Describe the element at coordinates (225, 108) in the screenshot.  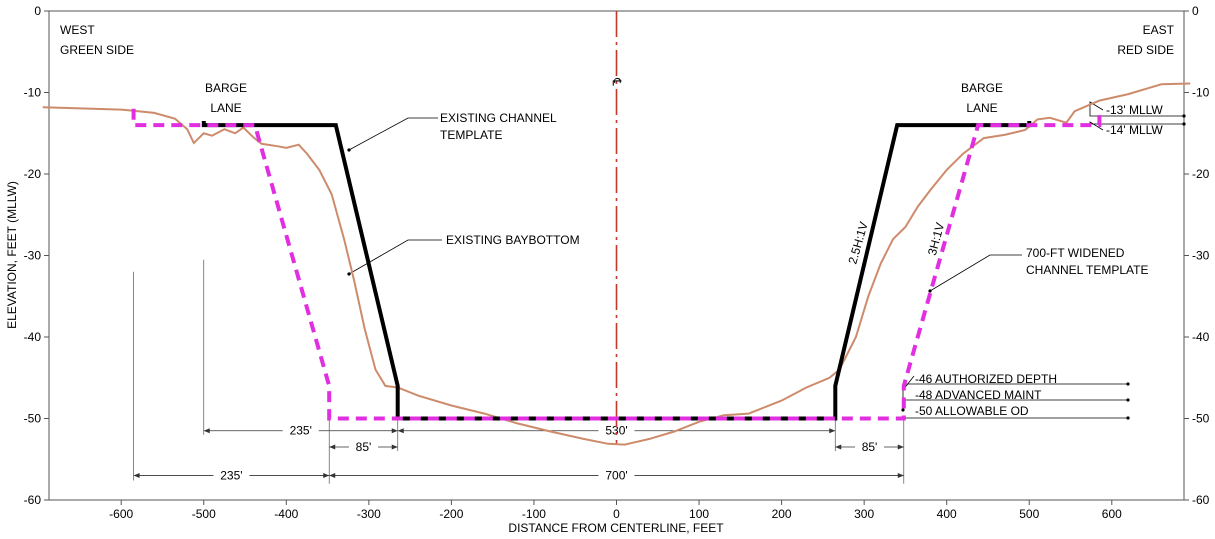
I see `barge-lane-west-label-2: LANE` at that location.